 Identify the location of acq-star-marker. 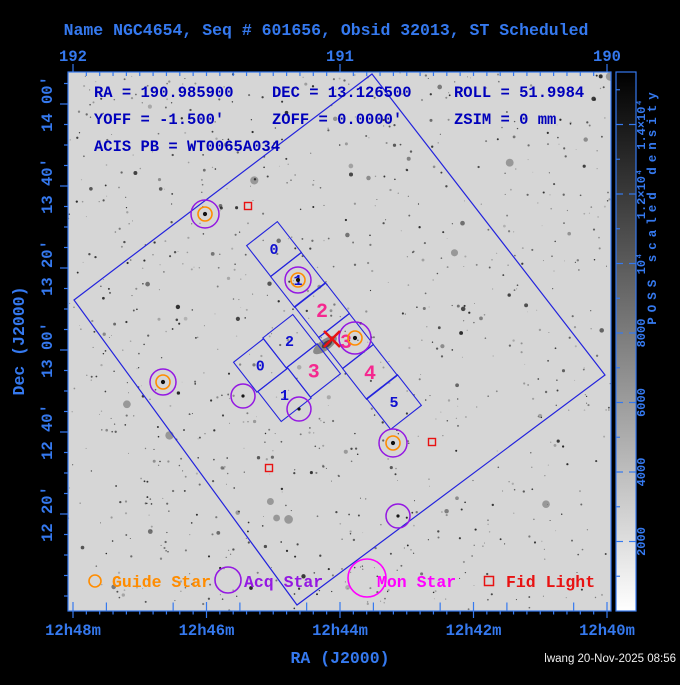
(243, 396).